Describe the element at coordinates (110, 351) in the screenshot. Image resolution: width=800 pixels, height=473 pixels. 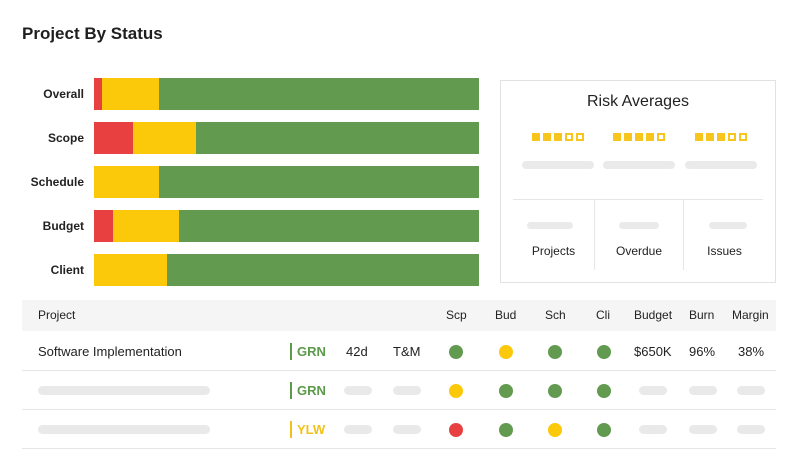
I see `project-name: Software Implementation` at that location.